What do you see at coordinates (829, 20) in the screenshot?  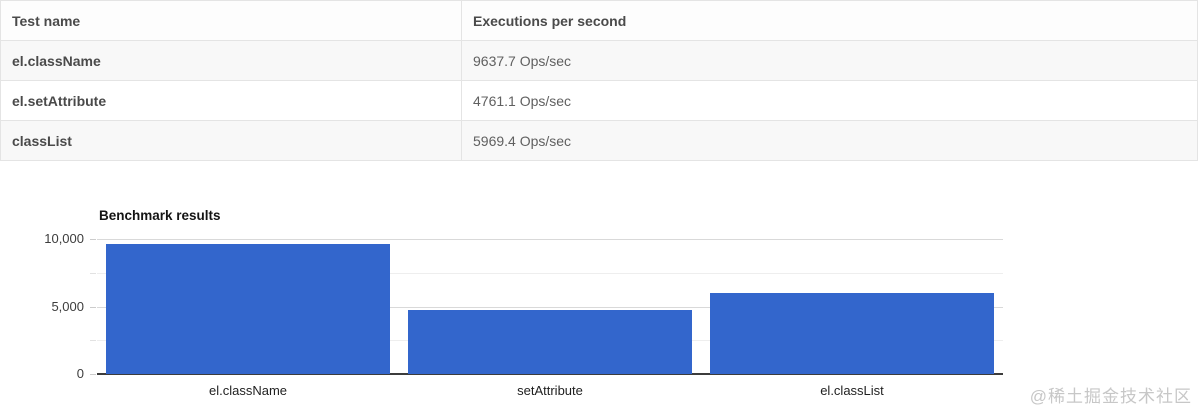 I see `column-header-executions-per-second: Executions per second` at bounding box center [829, 20].